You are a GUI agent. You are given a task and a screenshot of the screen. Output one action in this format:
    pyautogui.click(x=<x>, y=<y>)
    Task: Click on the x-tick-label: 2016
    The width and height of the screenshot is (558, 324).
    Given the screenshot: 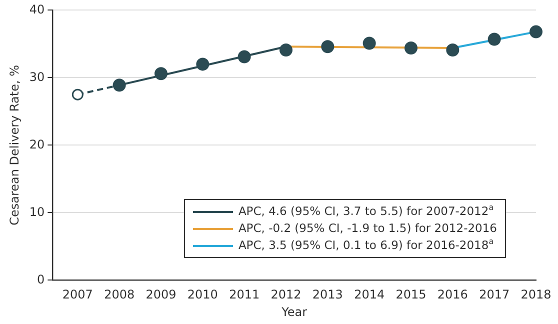 What is the action you would take?
    pyautogui.click(x=452, y=295)
    